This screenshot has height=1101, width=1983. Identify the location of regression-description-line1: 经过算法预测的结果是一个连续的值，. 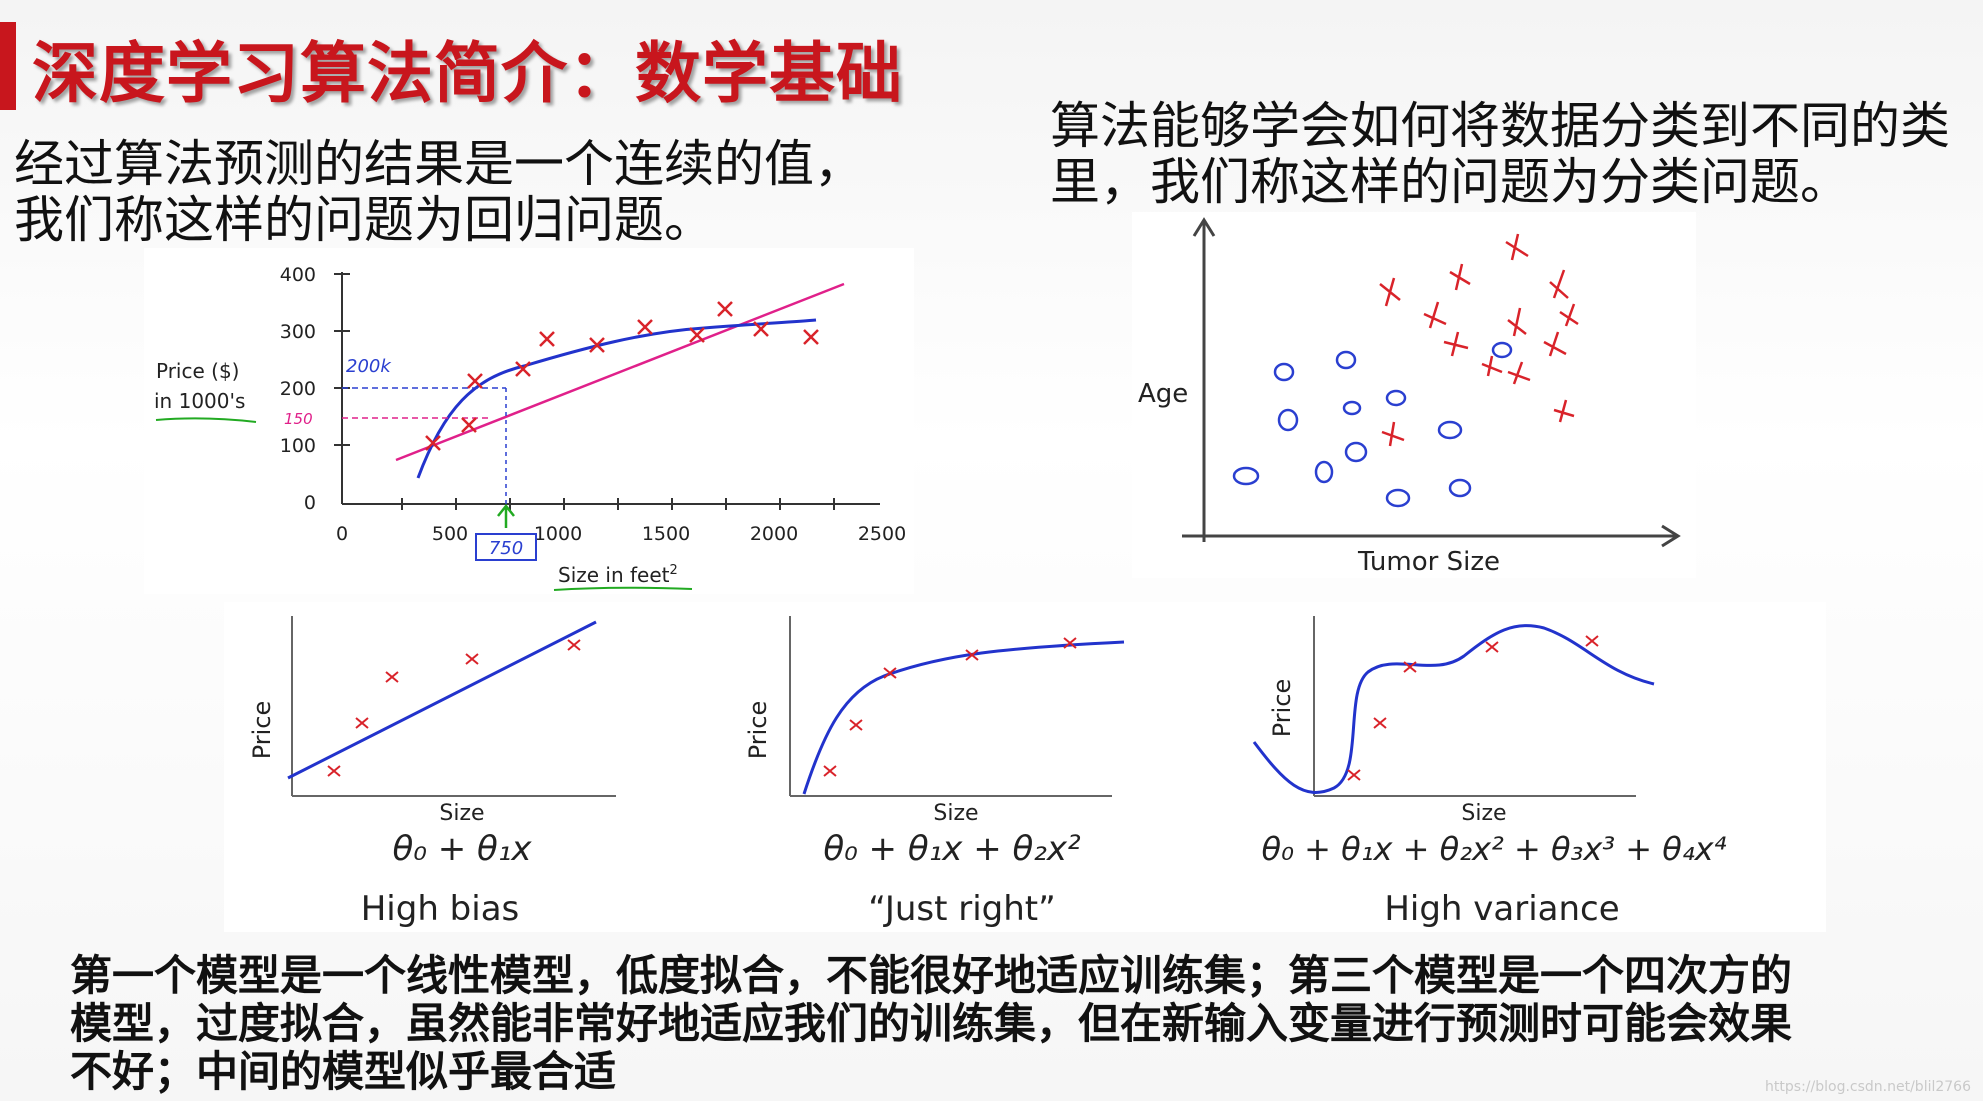
(439, 164).